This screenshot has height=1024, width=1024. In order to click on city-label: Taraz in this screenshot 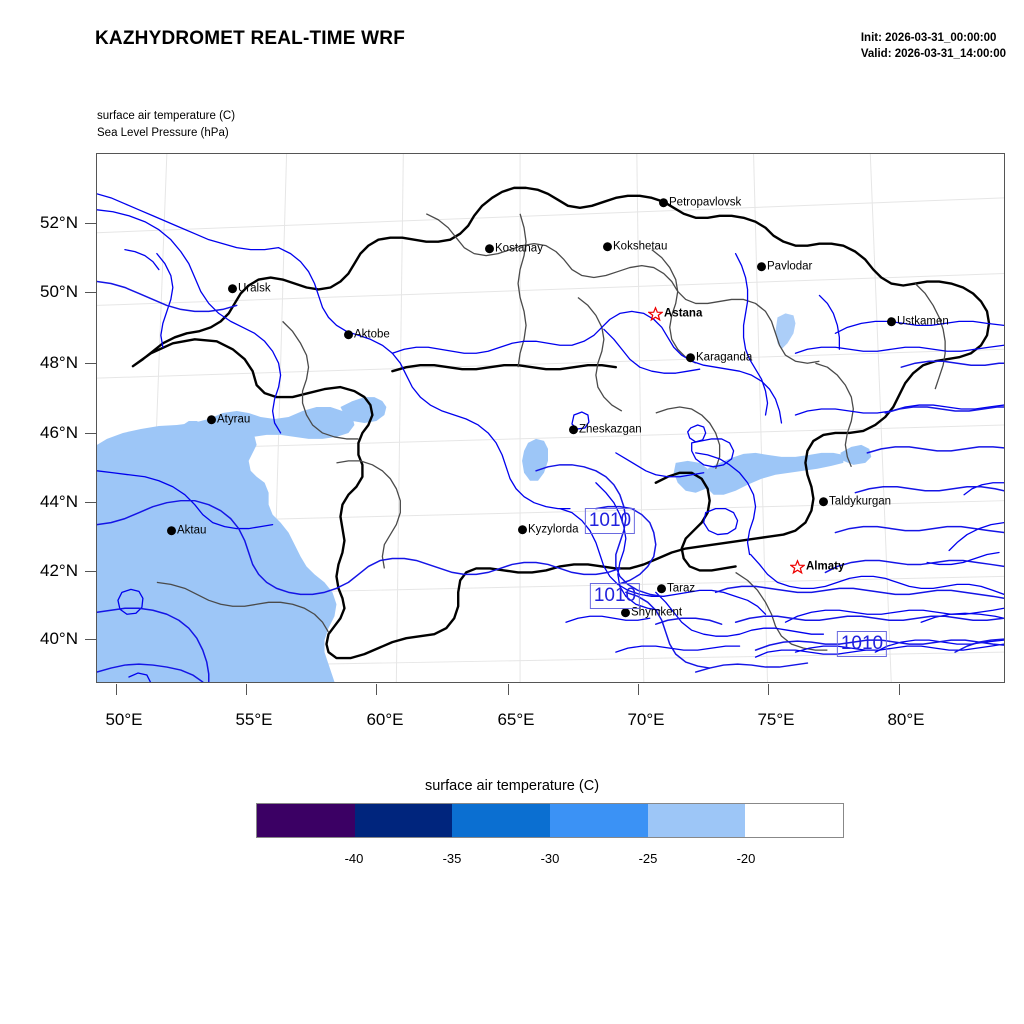, I will do `click(681, 588)`.